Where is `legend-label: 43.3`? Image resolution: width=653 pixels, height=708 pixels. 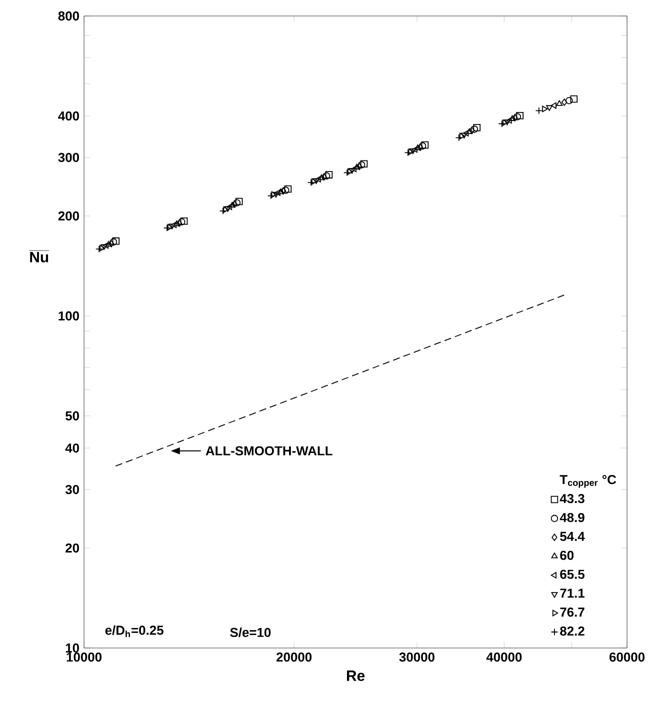 legend-label: 43.3 is located at coordinates (572, 499).